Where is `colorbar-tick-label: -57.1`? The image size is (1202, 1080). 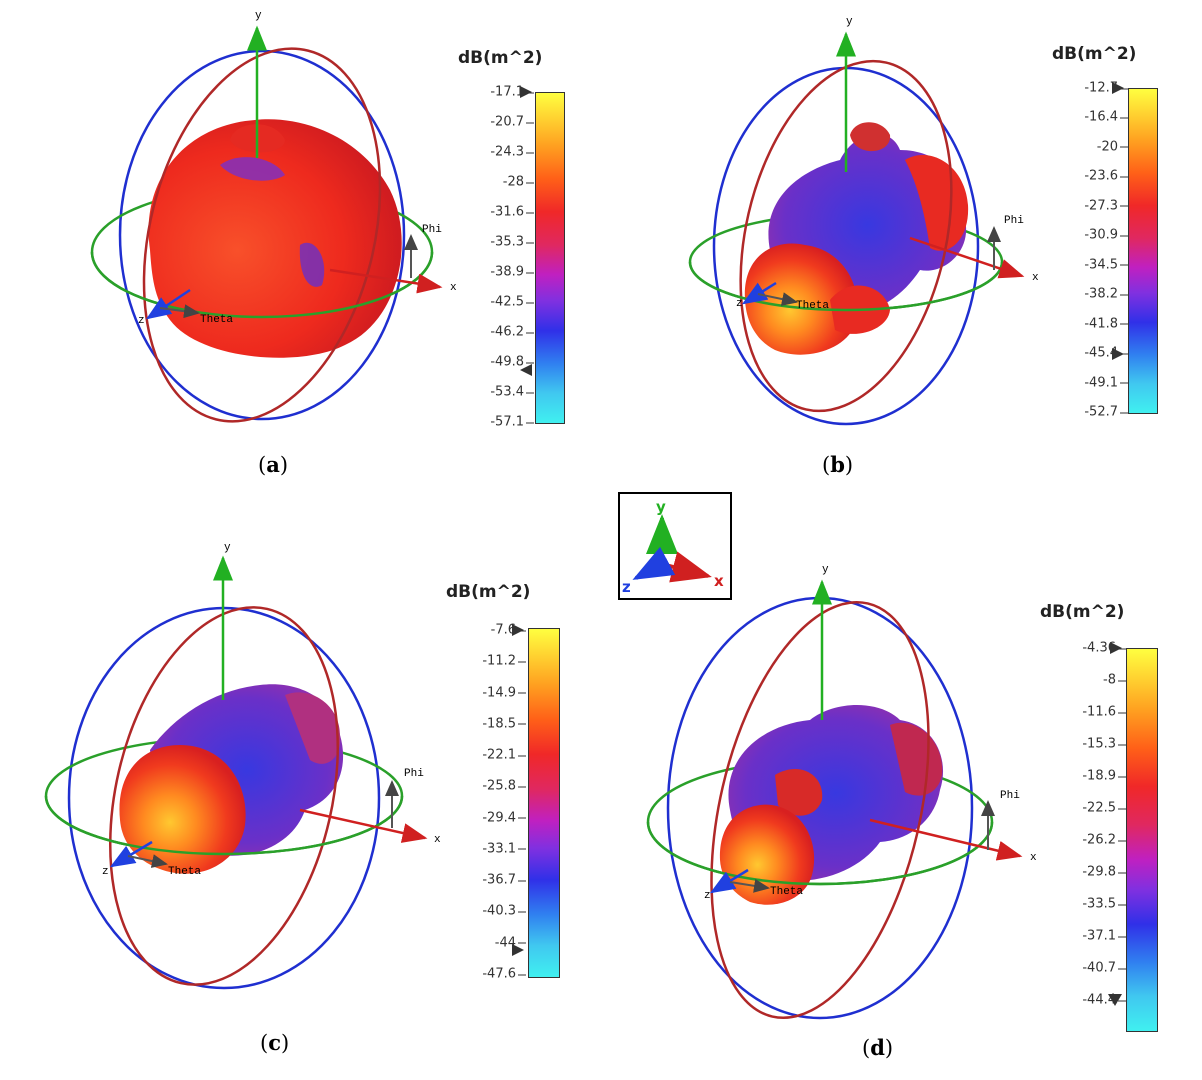
colorbar-tick-label: -57.1 is located at coordinates (512, 422).